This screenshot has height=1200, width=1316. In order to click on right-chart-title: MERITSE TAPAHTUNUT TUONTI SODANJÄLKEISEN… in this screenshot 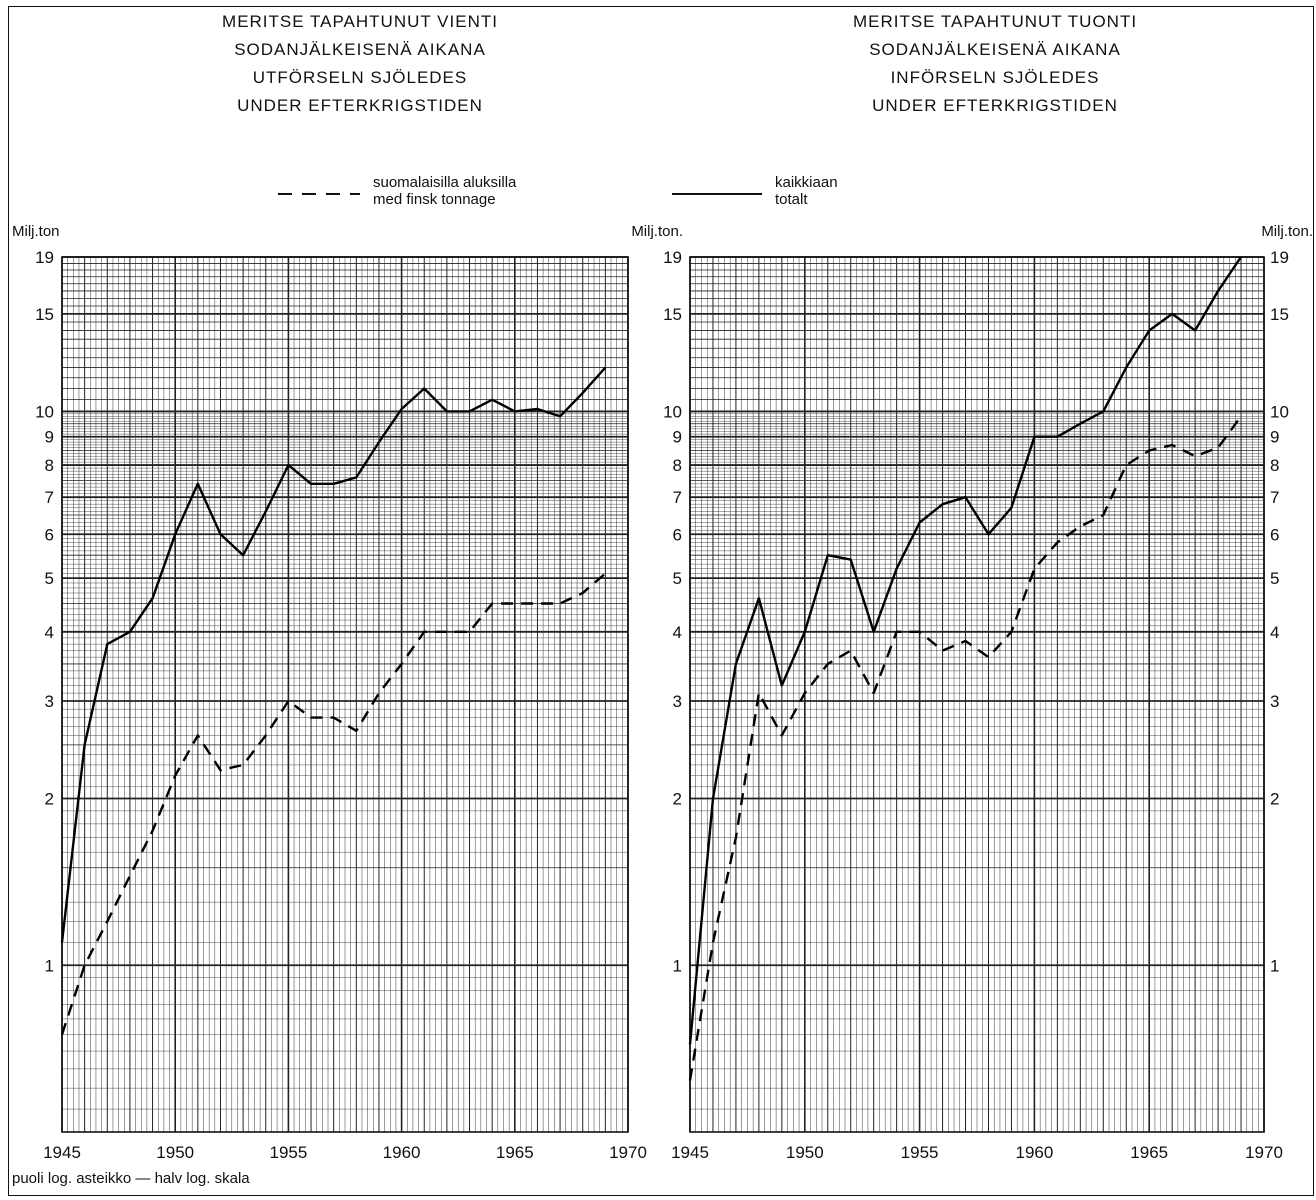, I will do `click(995, 64)`.